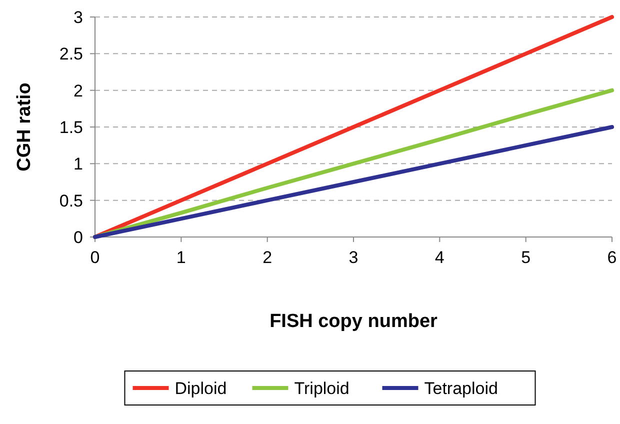 This screenshot has height=424, width=620. Describe the element at coordinates (71, 54) in the screenshot. I see `y-tick-label: 2.5` at that location.